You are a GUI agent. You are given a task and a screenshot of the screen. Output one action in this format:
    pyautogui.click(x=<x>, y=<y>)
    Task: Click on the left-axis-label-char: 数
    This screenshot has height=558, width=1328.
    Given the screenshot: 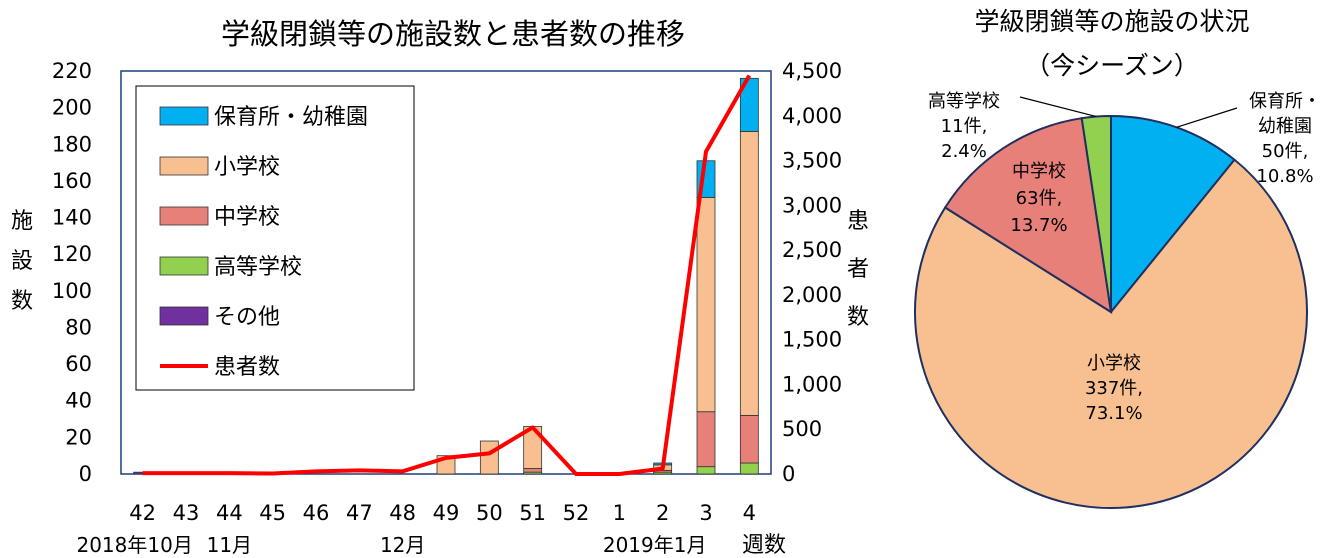 What is the action you would take?
    pyautogui.click(x=22, y=301)
    